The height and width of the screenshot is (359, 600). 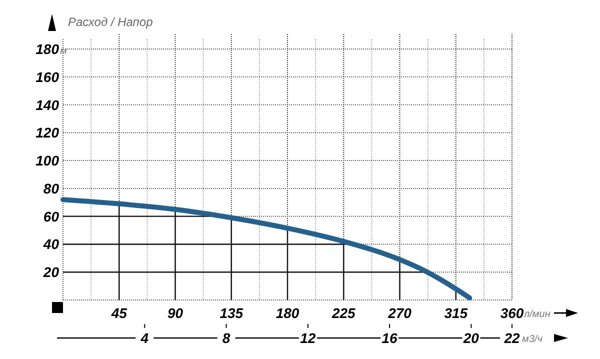 I want to click on x-tick-label: 225, so click(x=343, y=313).